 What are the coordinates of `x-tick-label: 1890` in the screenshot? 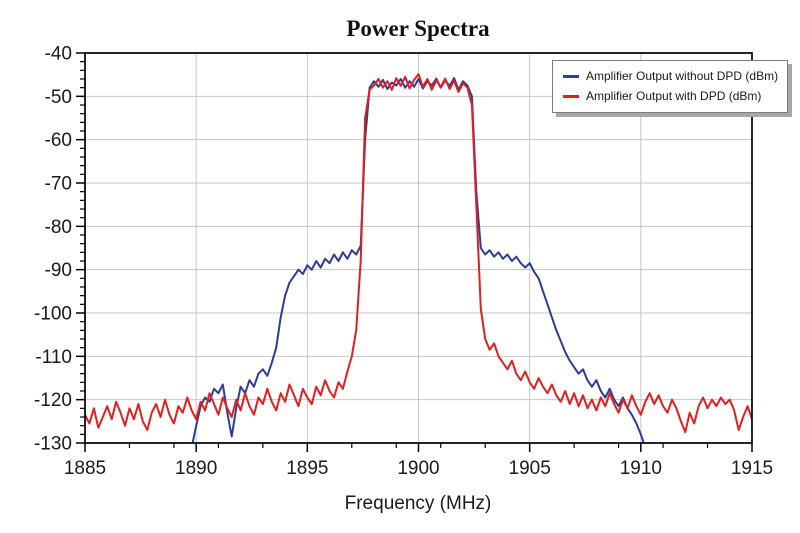 It's located at (196, 468).